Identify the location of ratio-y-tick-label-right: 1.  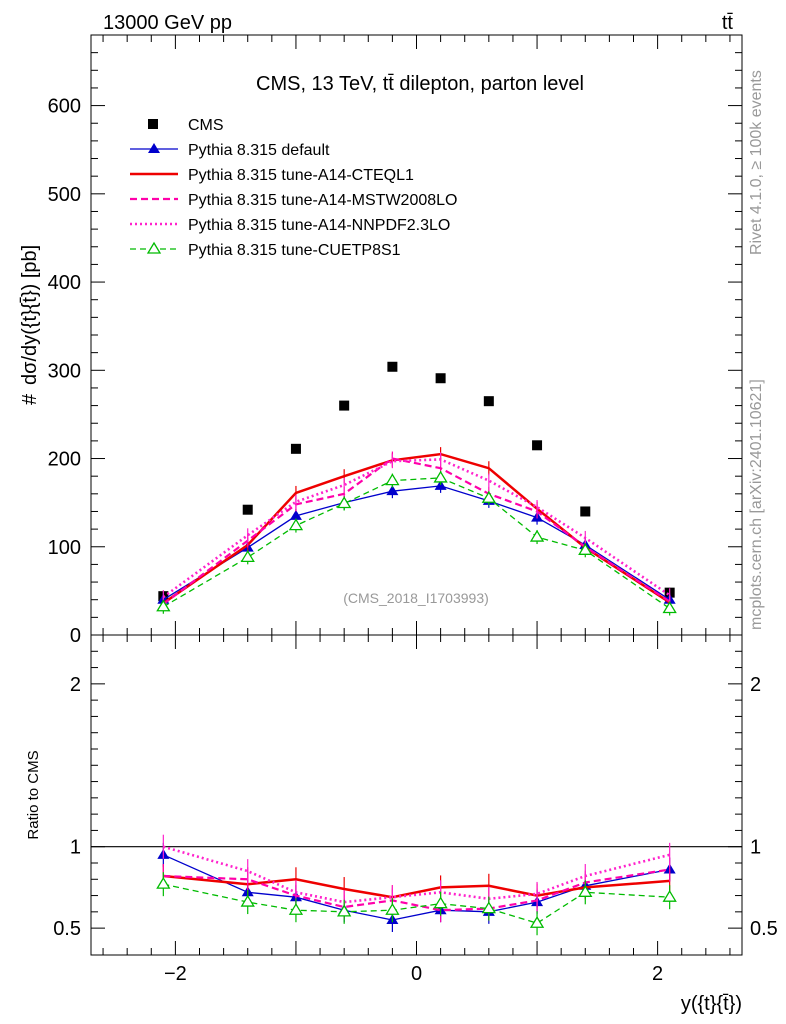
(755, 848).